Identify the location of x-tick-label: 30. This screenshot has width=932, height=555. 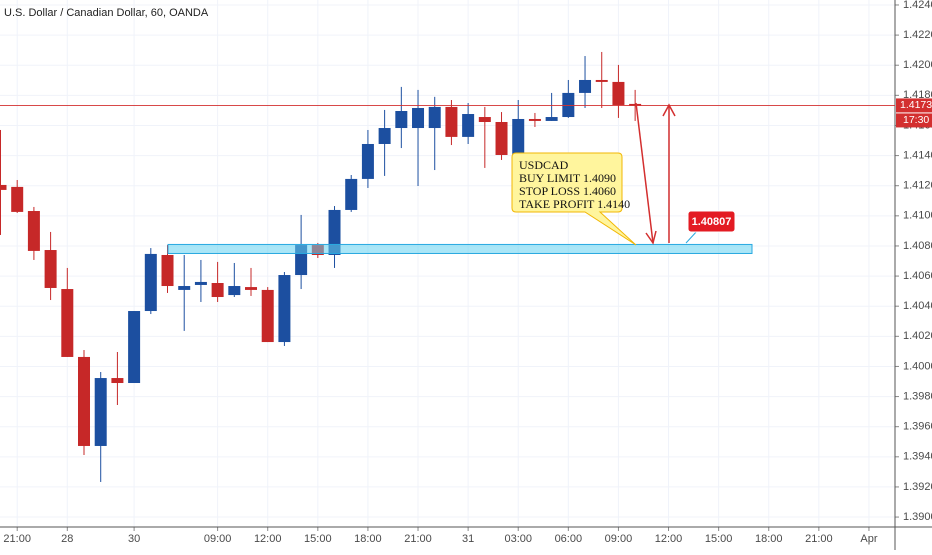
(134, 539).